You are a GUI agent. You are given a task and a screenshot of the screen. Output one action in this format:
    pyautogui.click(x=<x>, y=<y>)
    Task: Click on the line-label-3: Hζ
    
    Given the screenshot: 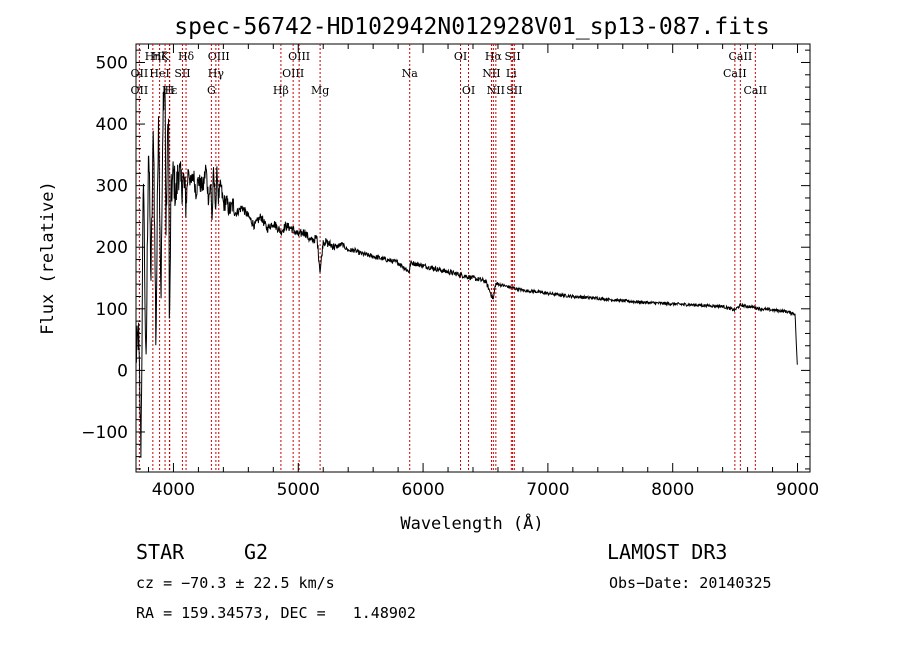 What is the action you would take?
    pyautogui.click(x=160, y=56)
    